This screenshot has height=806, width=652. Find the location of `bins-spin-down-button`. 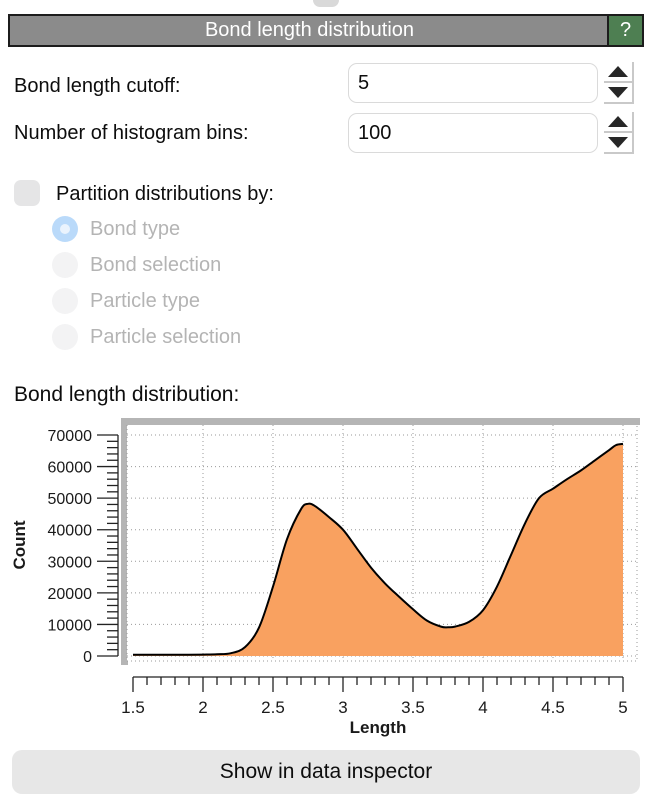

bins-spin-down-button is located at coordinates (619, 143).